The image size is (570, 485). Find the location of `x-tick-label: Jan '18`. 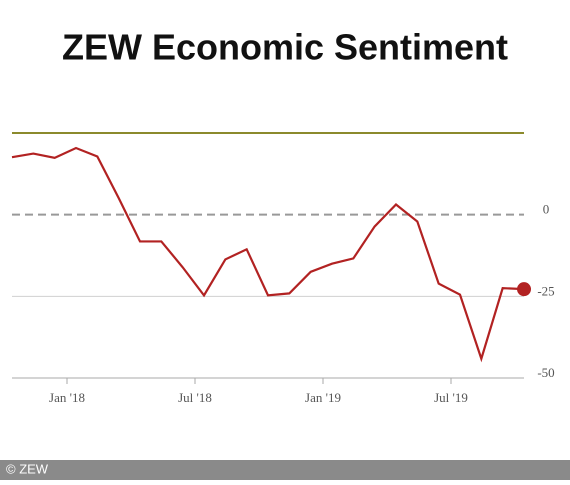

x-tick-label: Jan '18 is located at coordinates (67, 397).